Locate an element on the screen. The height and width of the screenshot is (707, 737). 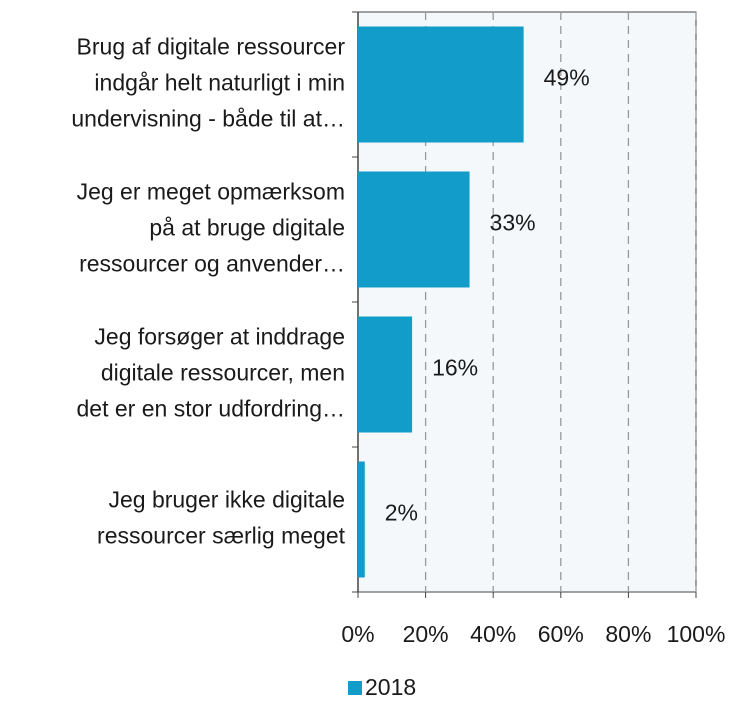
x-tick-label: 60% is located at coordinates (561, 634).